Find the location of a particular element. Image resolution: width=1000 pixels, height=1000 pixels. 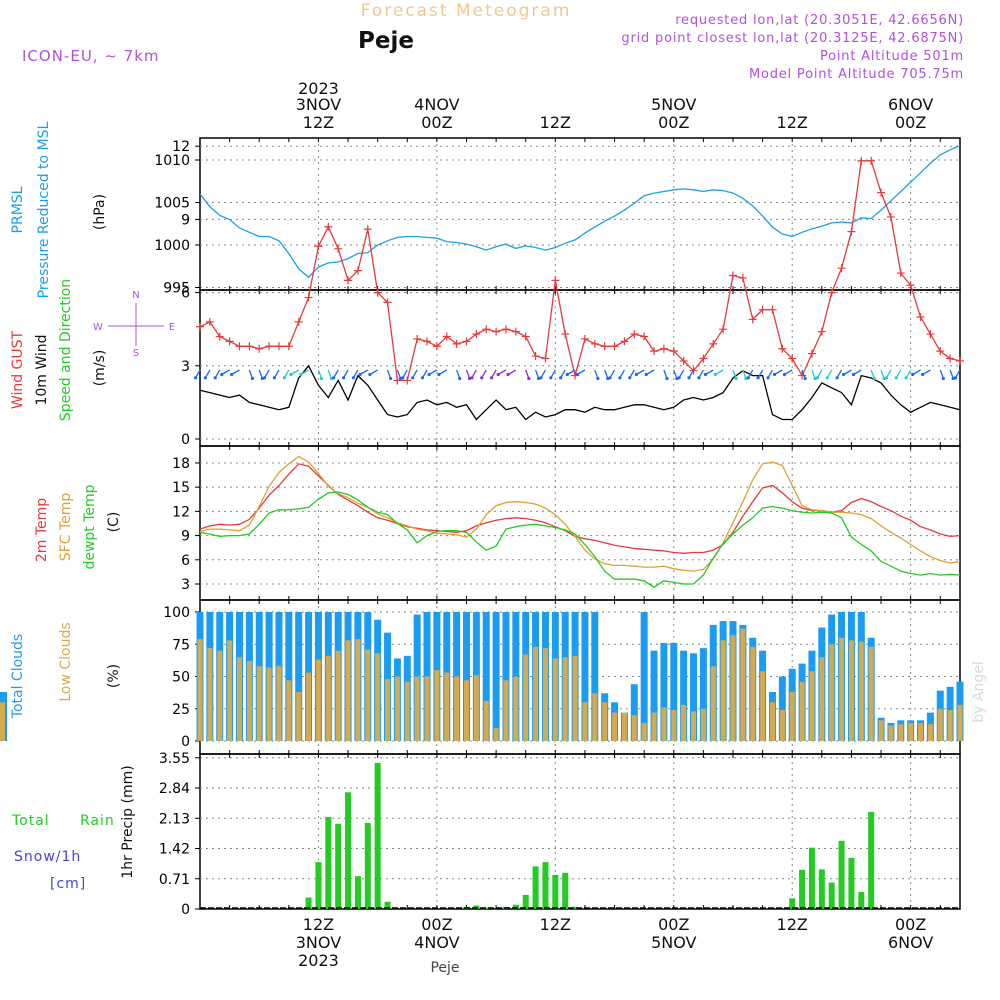

time-label-top: 2023 is located at coordinates (318, 88).